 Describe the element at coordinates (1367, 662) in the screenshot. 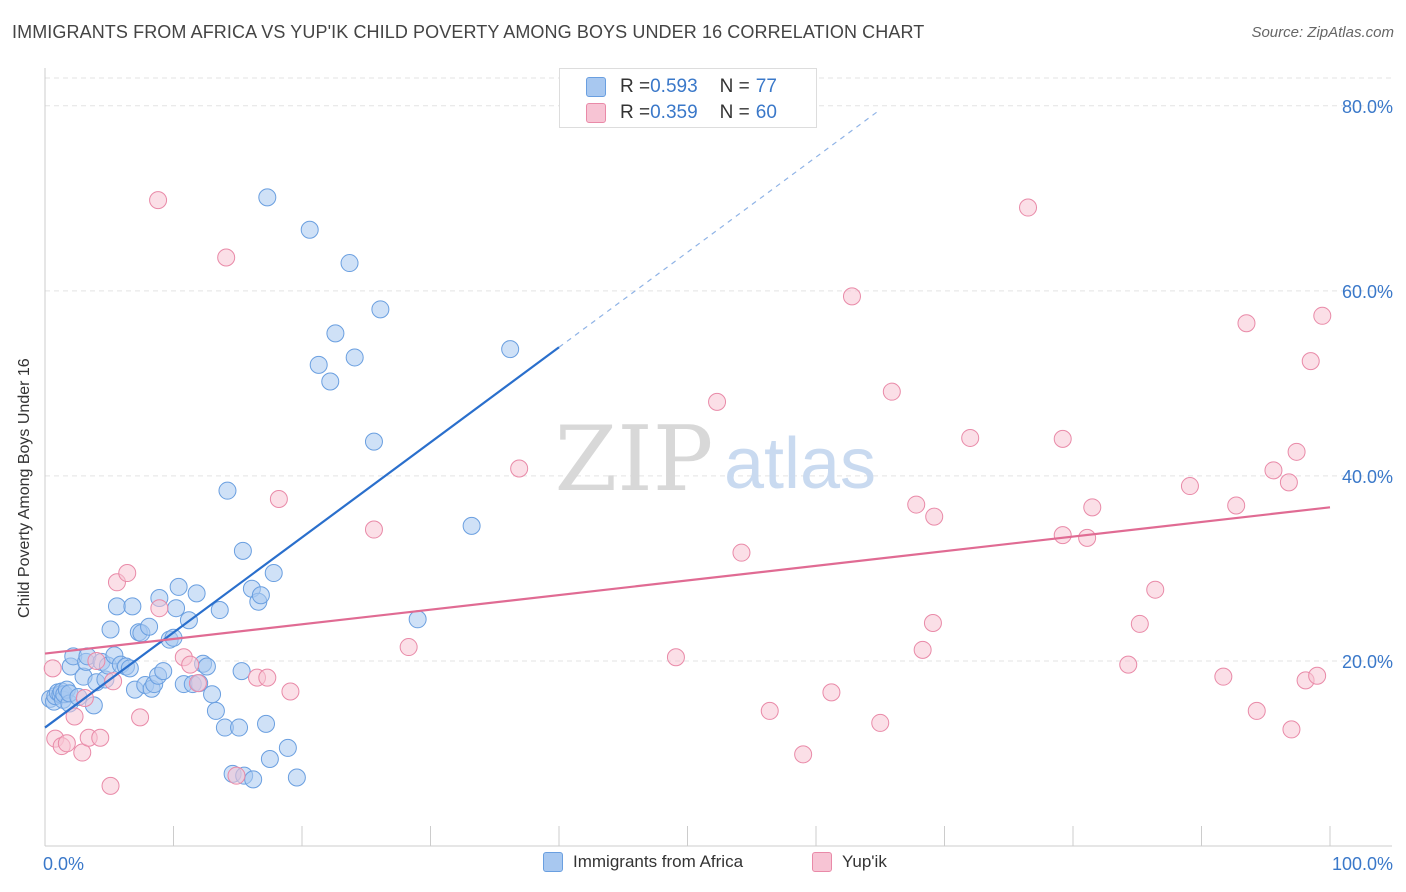

I see `y-tick-label: 20.0%` at that location.